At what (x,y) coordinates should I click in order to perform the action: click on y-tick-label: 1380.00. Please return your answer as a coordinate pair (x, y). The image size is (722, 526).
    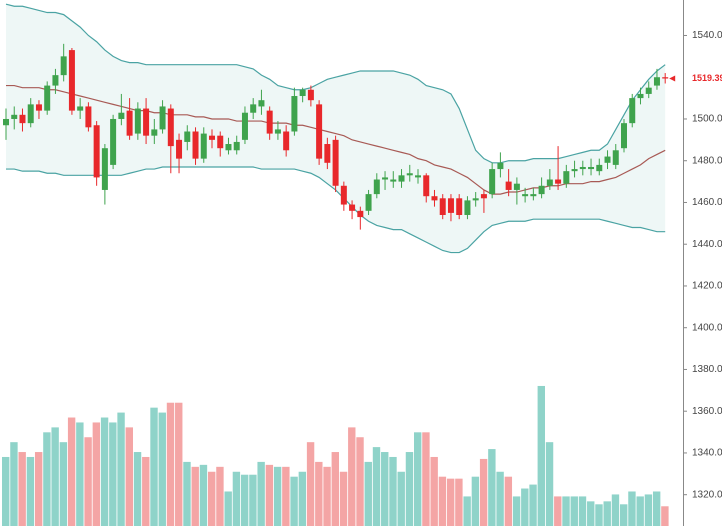
    Looking at the image, I should click on (707, 369).